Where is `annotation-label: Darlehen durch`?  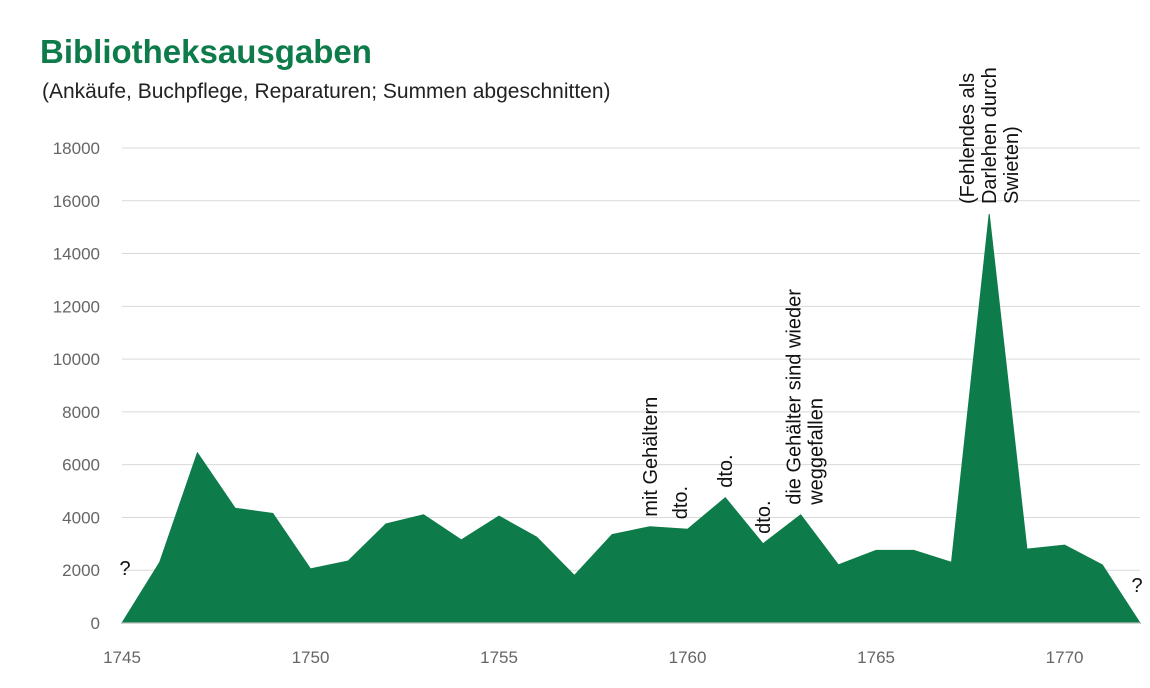 annotation-label: Darlehen durch is located at coordinates (990, 135).